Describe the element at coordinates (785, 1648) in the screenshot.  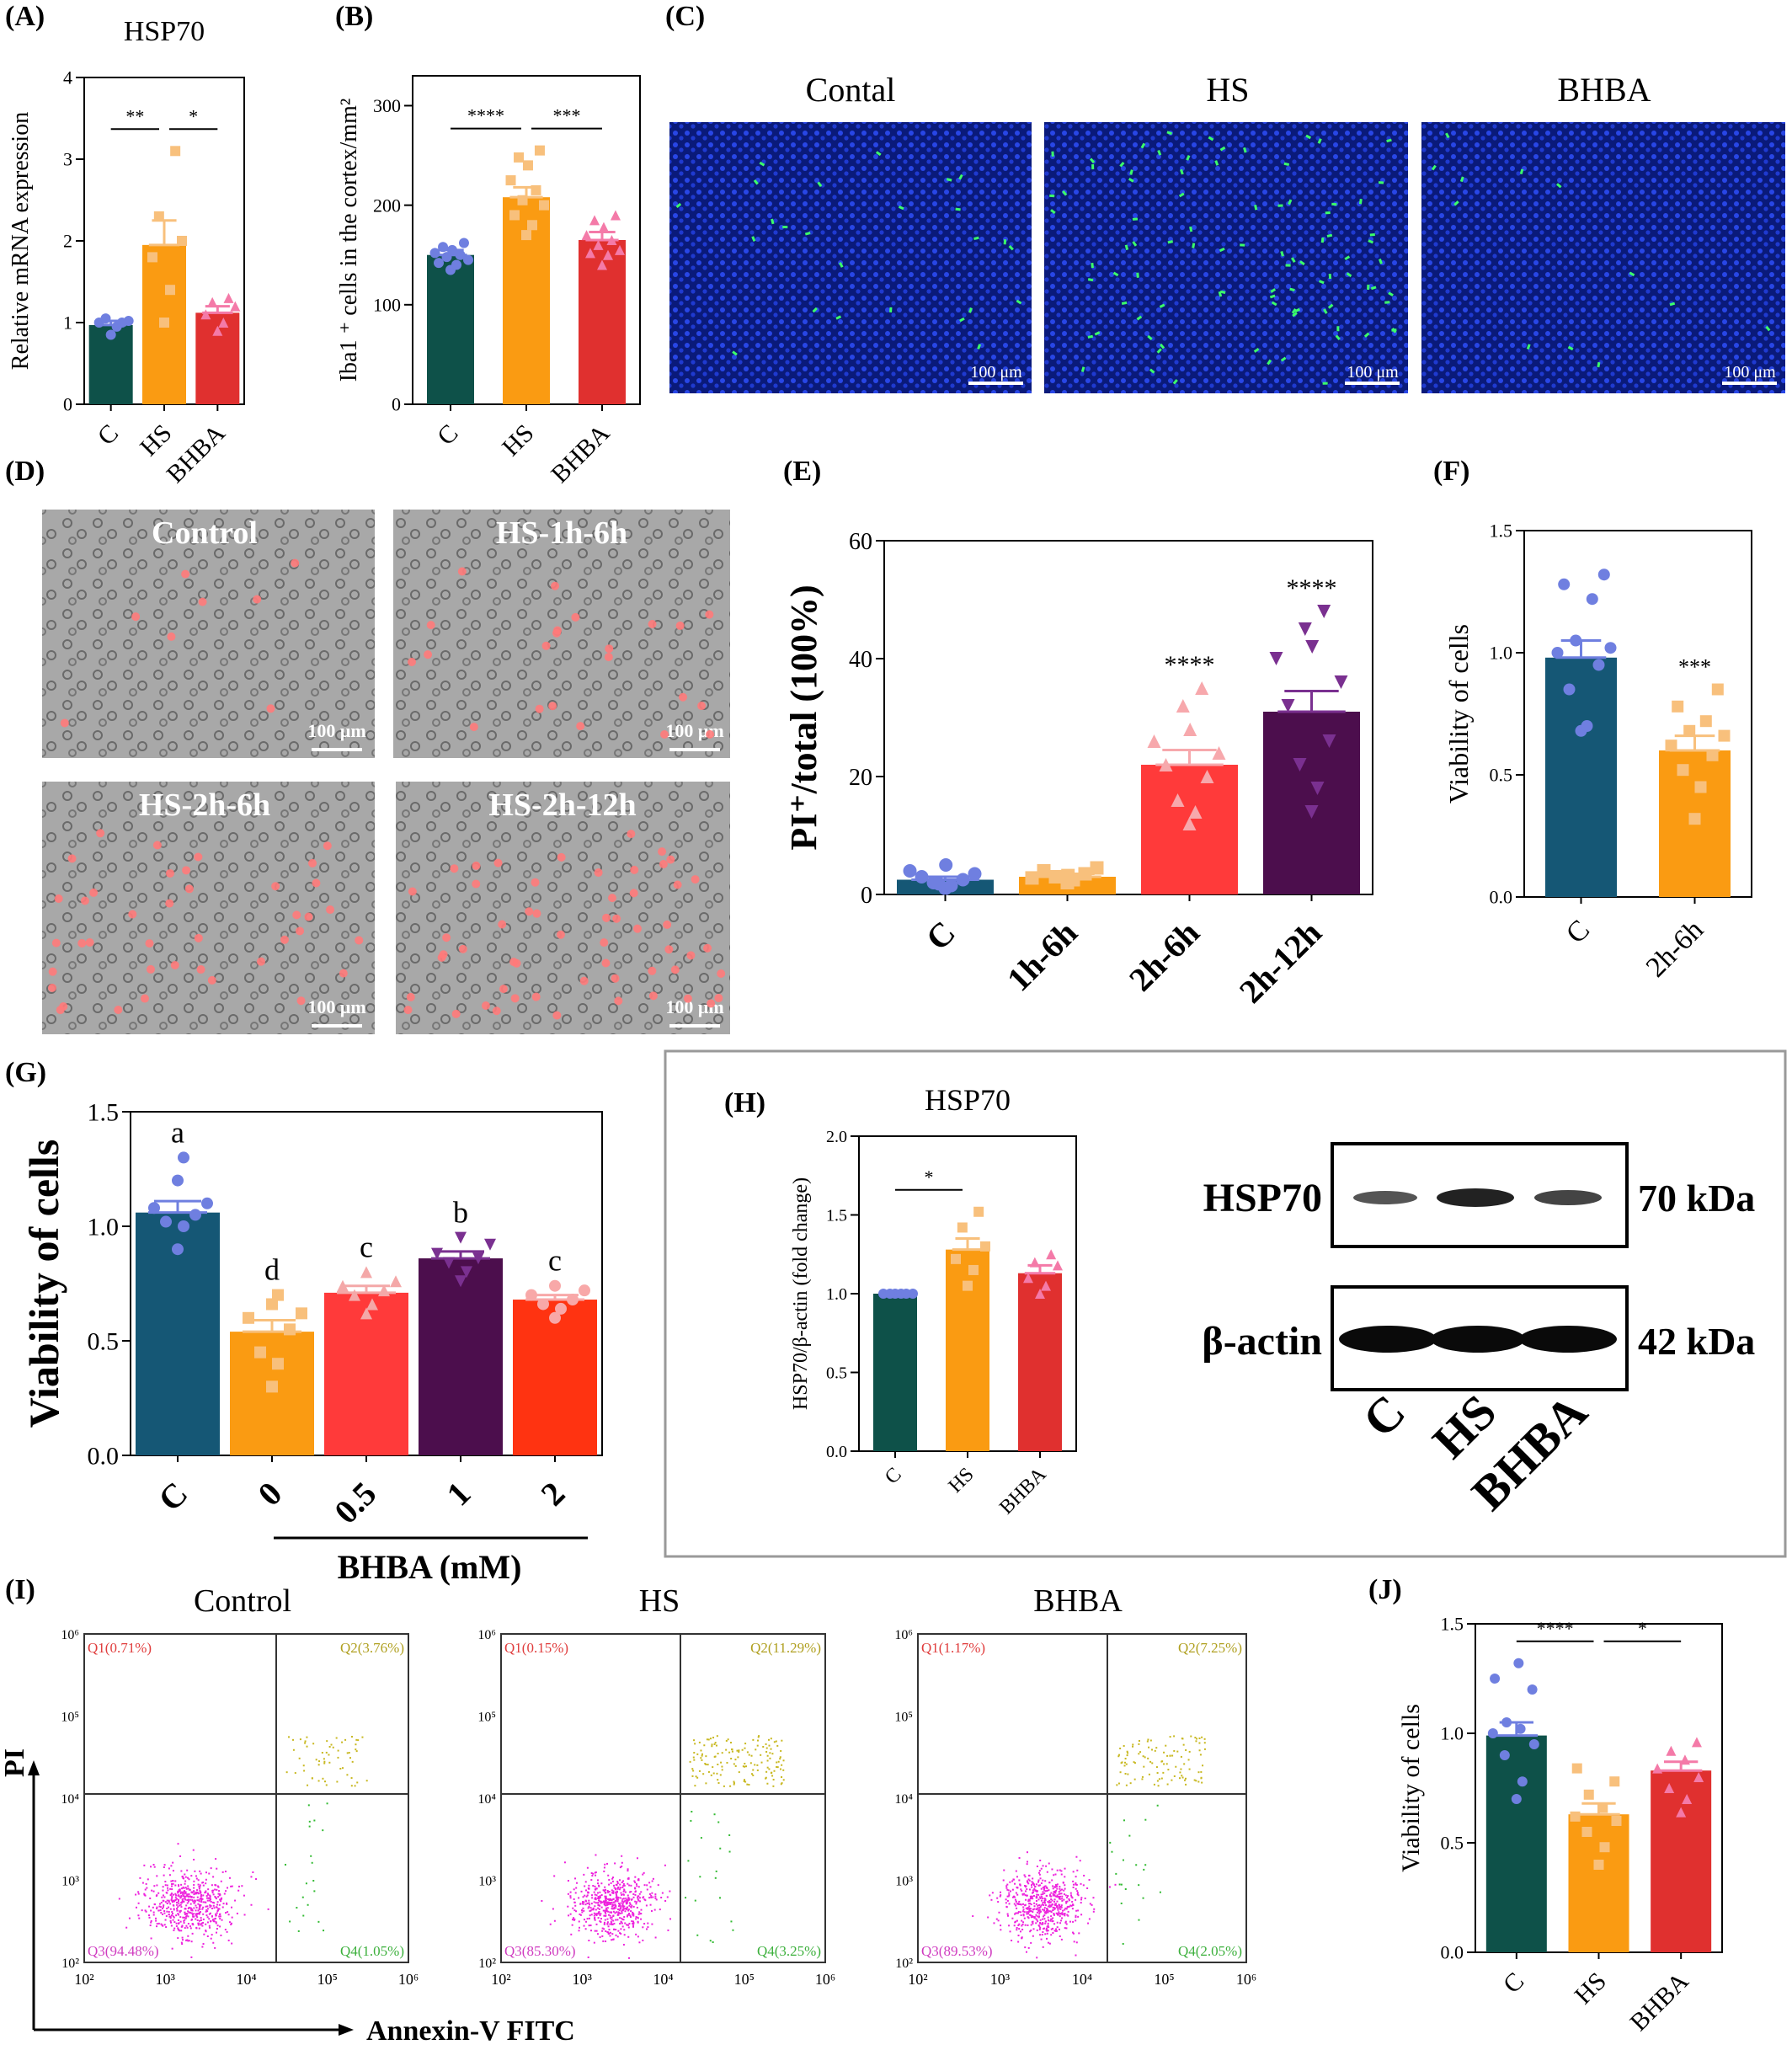
I see `q2-label: Q2(11.29%)` at that location.